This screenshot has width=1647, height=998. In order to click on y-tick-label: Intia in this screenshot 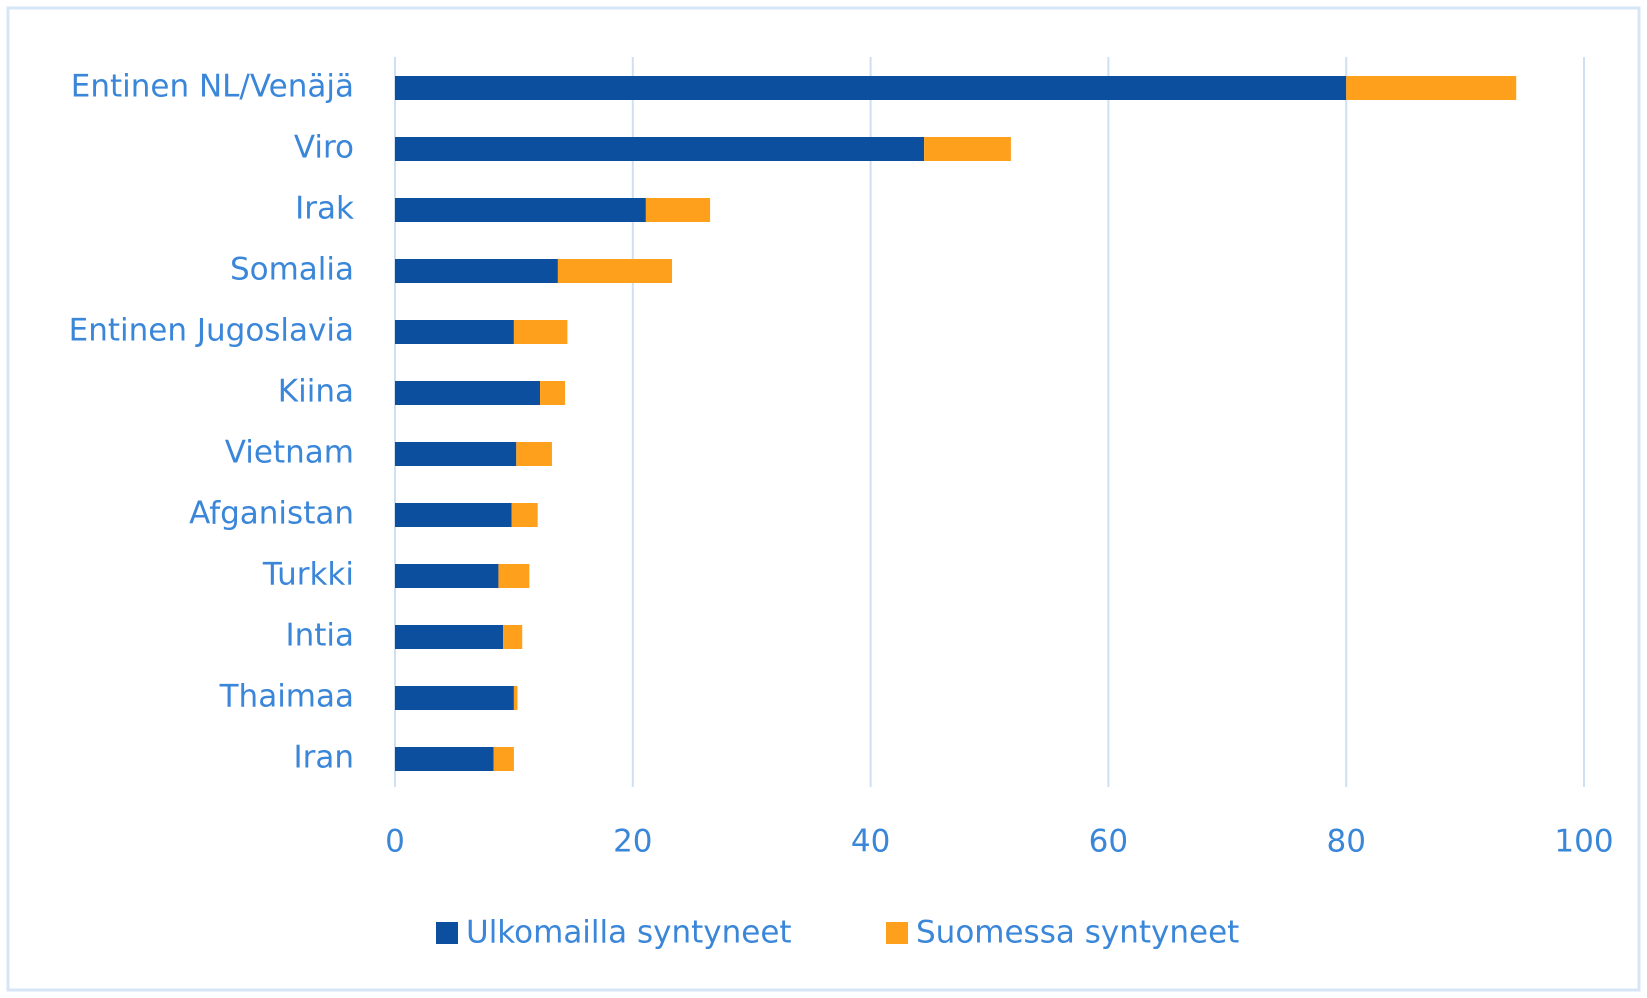, I will do `click(319, 636)`.